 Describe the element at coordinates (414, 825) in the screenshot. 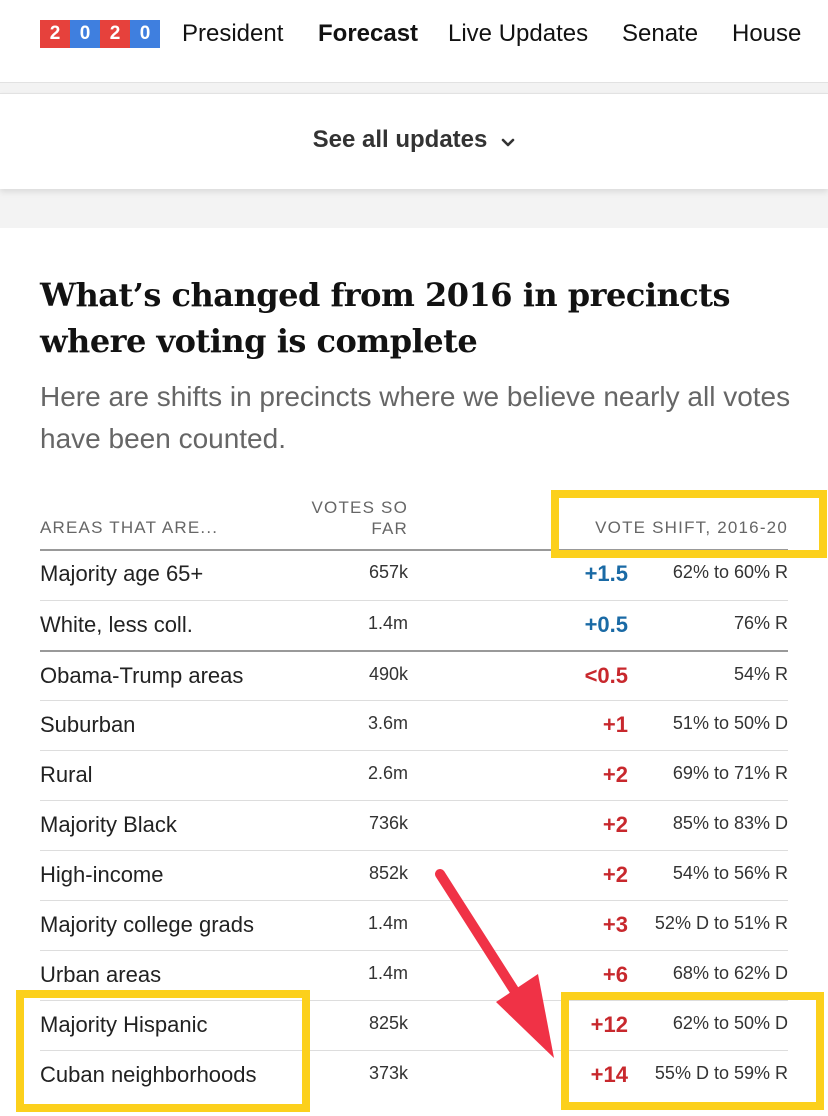

I see `table-row: Majority Black 736k +2 85% to 83% D` at that location.